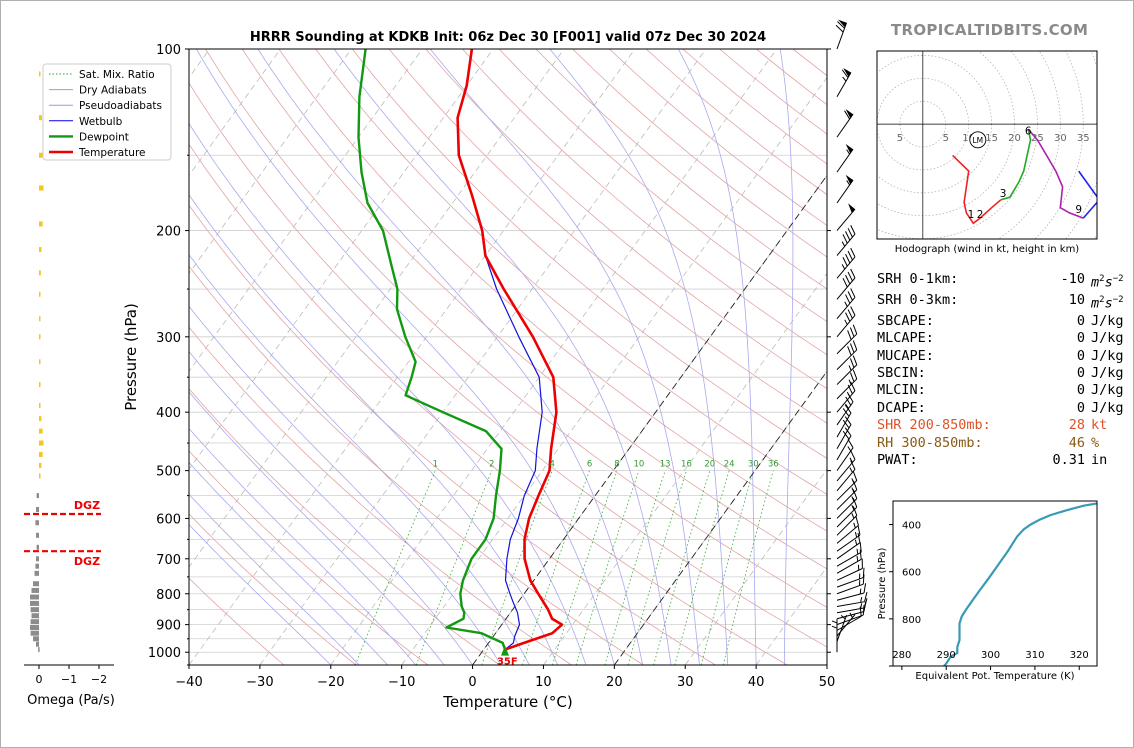  Describe the element at coordinates (930, 442) in the screenshot. I see `index-name: RH 300-850mb:` at that location.